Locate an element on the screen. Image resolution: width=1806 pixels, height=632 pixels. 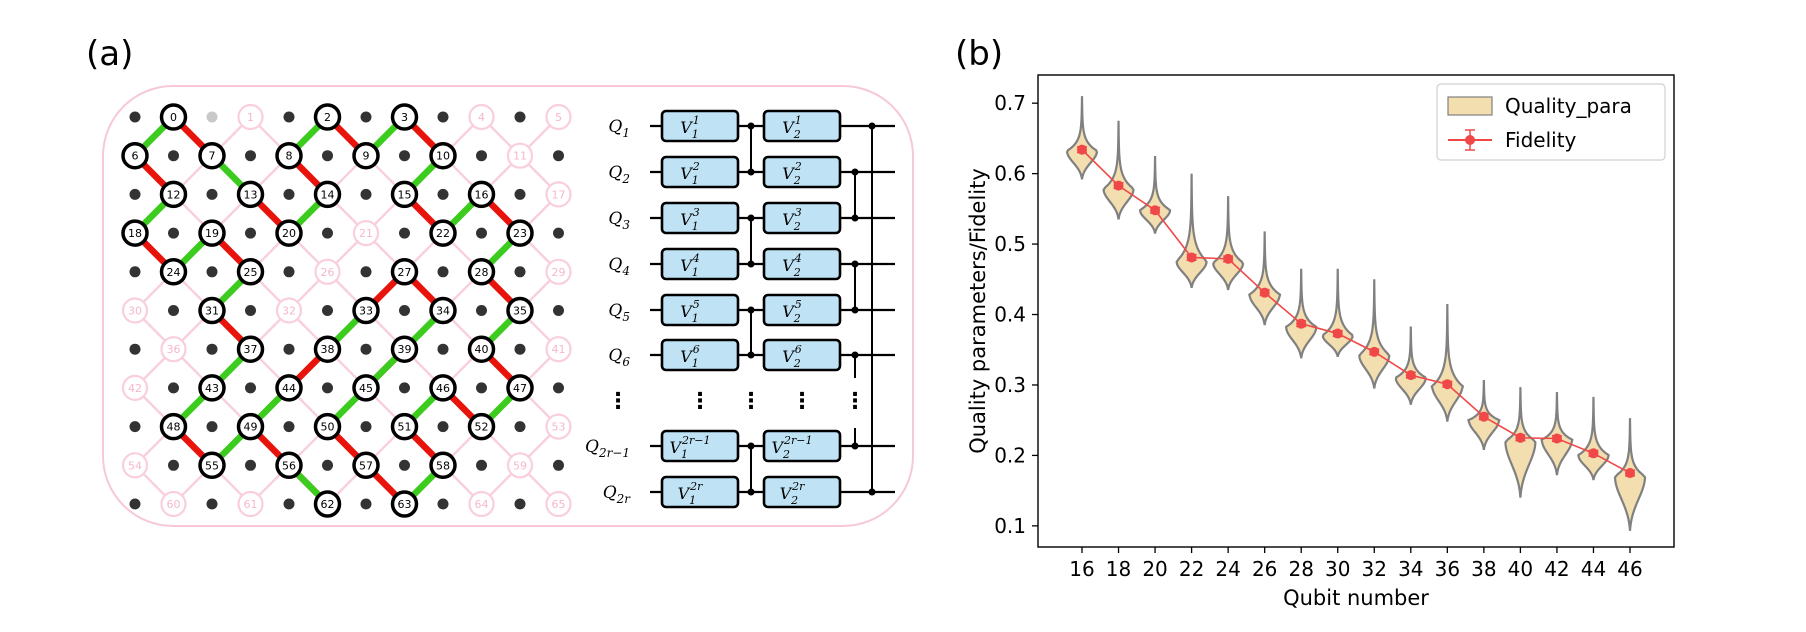
qubit-row-label: Q6 is located at coordinates (619, 357).